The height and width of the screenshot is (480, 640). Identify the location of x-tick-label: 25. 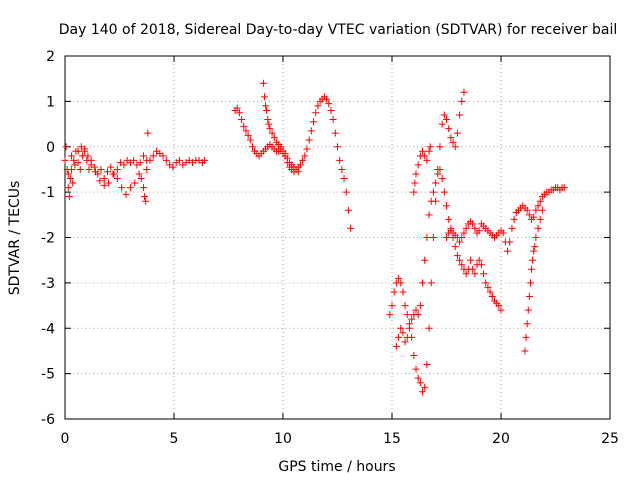
(610, 439).